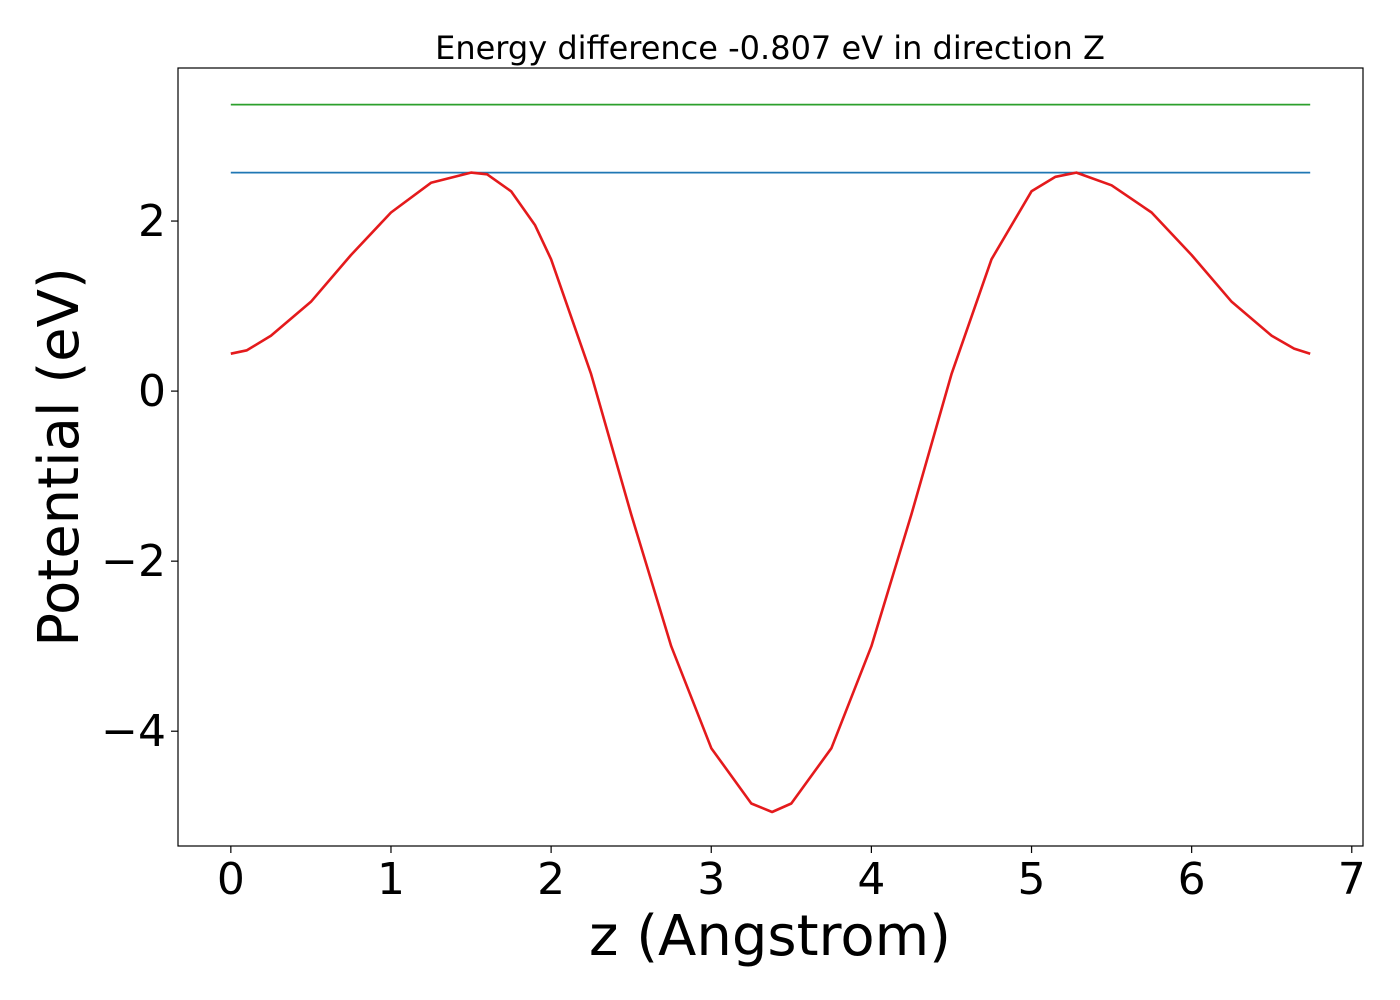  Describe the element at coordinates (59, 457) in the screenshot. I see `y-axis-label: Potential (eV)` at that location.